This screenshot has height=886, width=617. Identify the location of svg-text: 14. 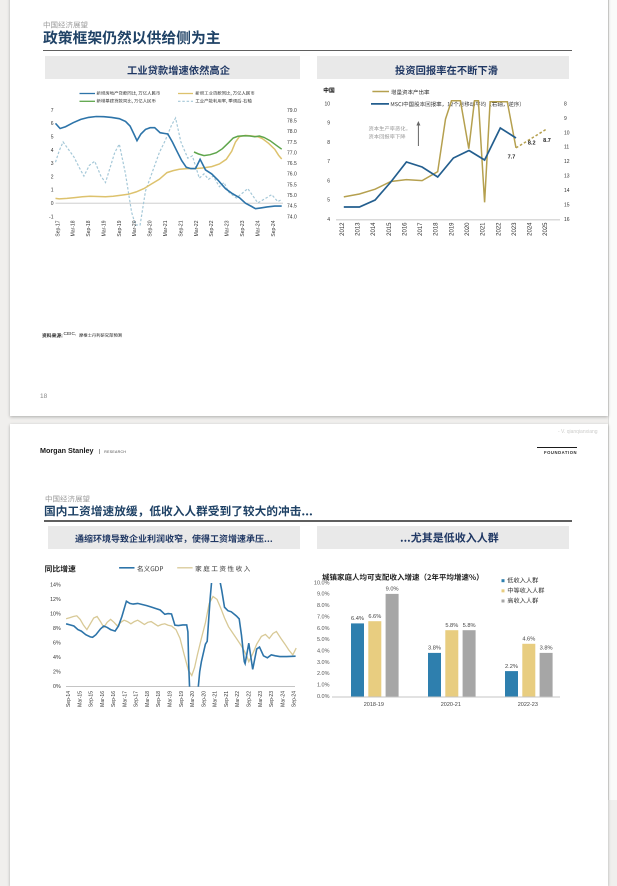
(567, 191).